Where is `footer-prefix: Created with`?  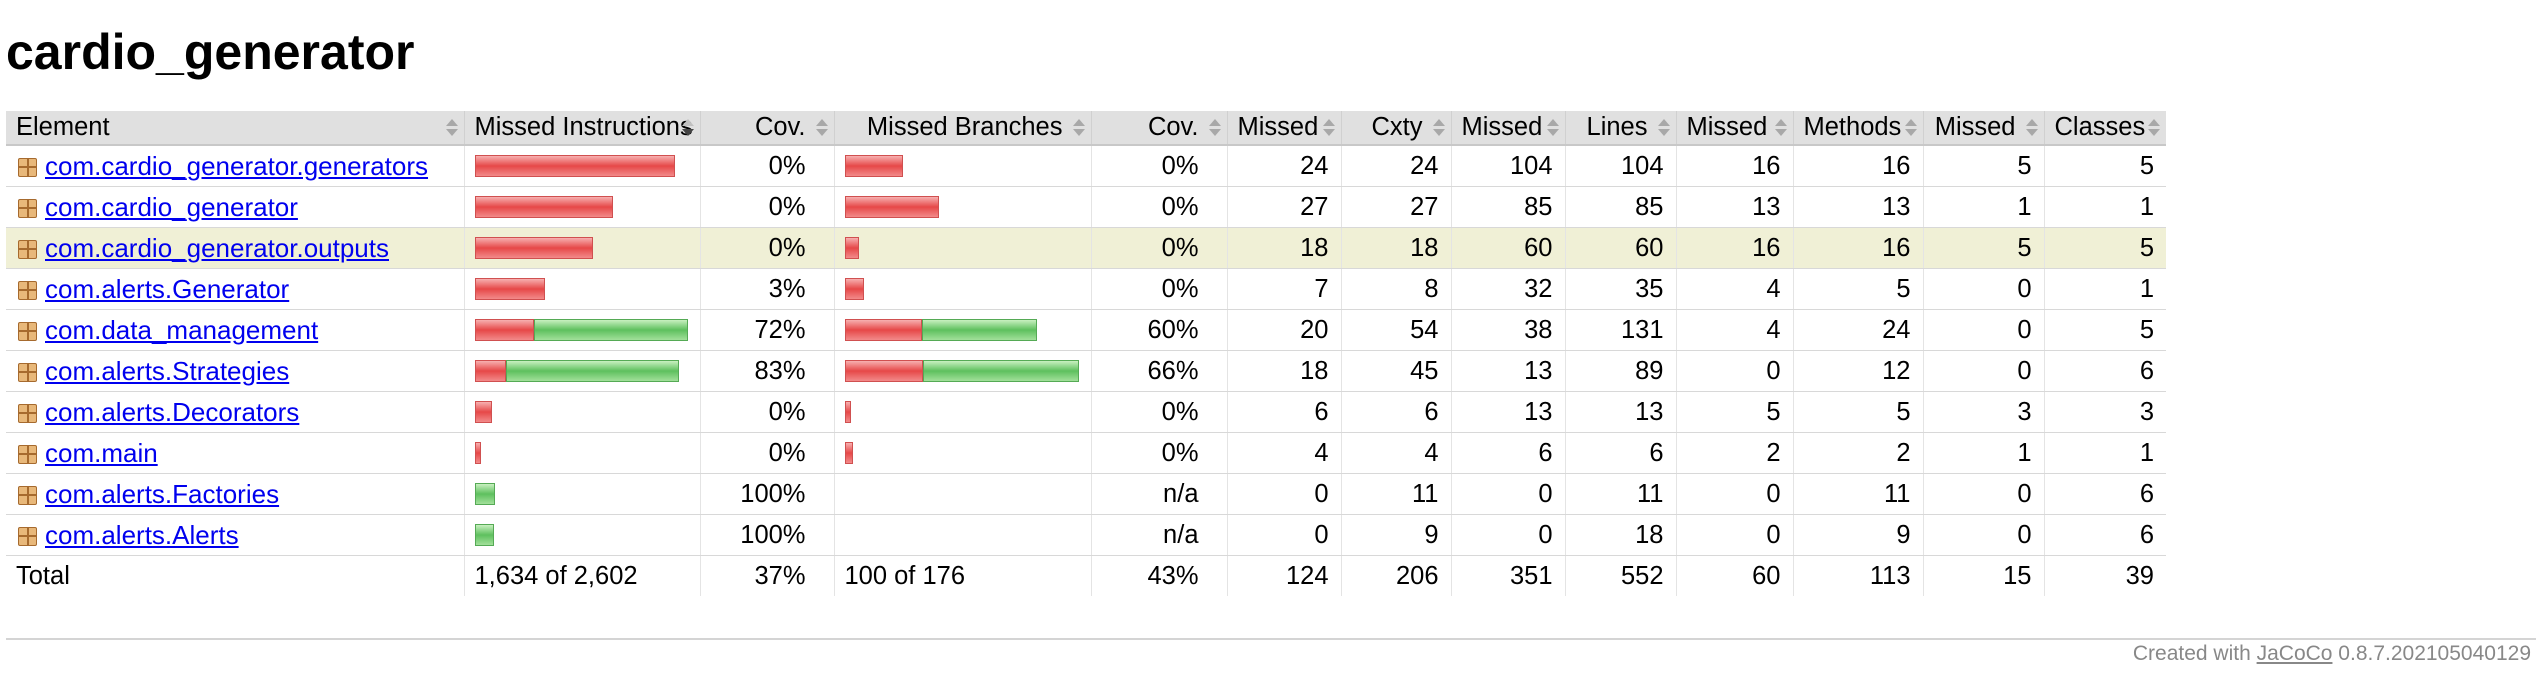
footer-prefix: Created with is located at coordinates (2194, 653).